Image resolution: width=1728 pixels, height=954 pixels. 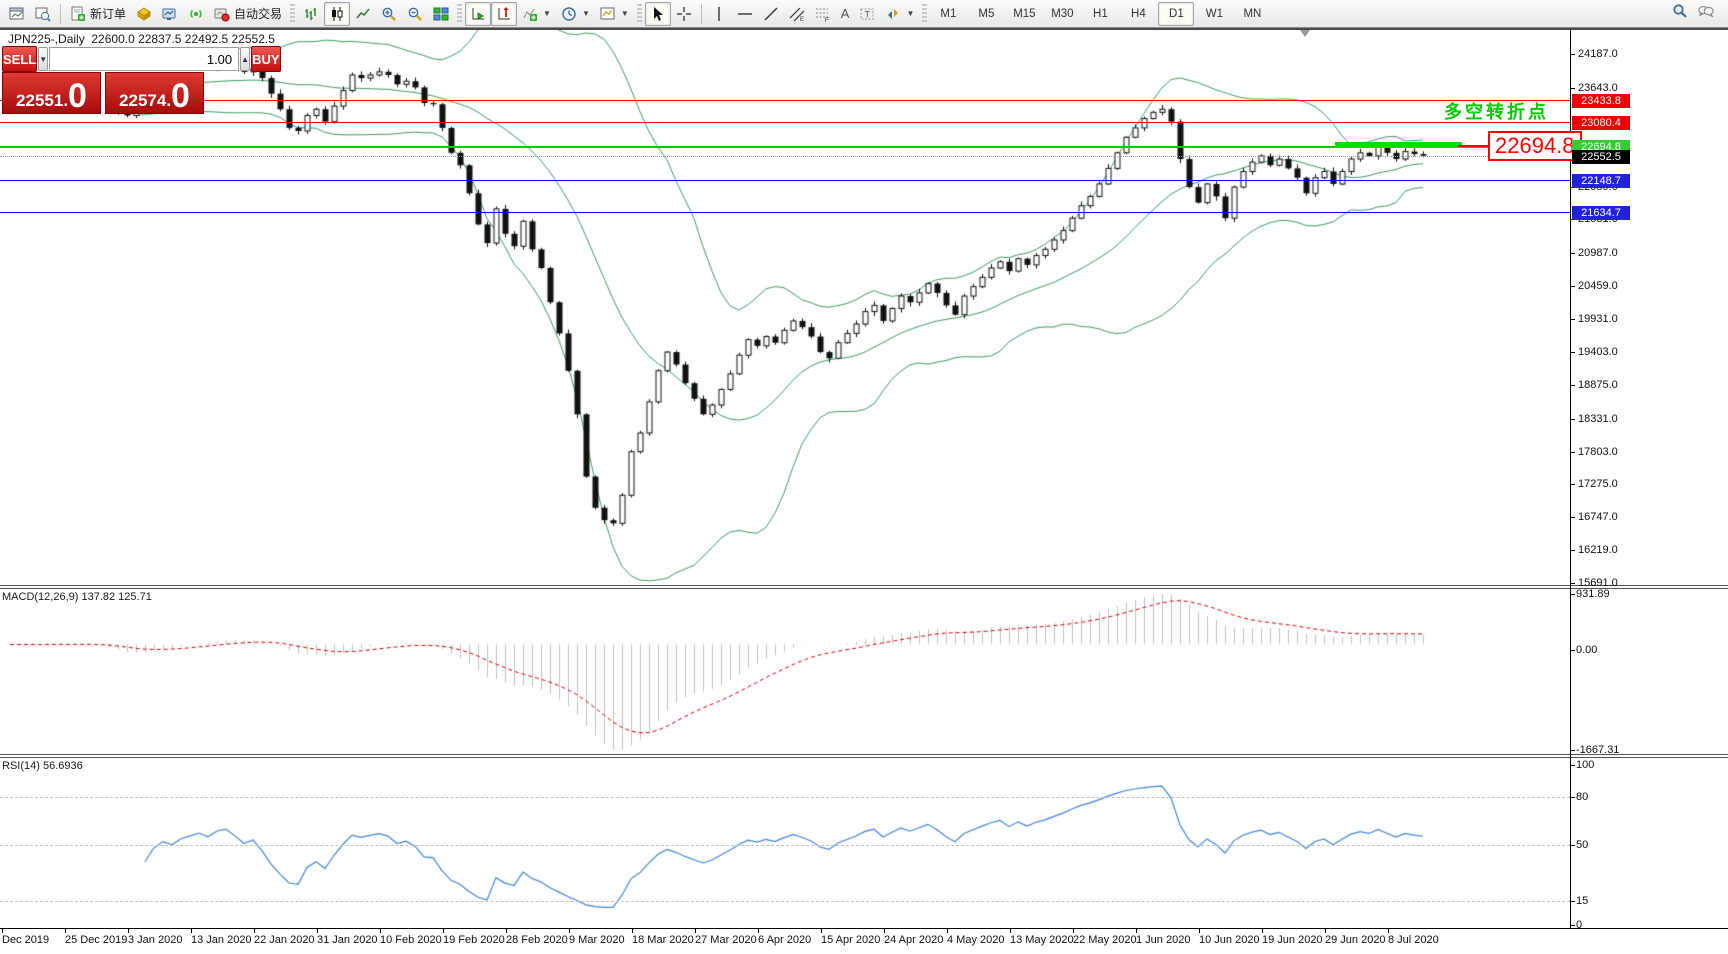 I want to click on rsi-axis-tick-label: 100, so click(x=1585, y=765).